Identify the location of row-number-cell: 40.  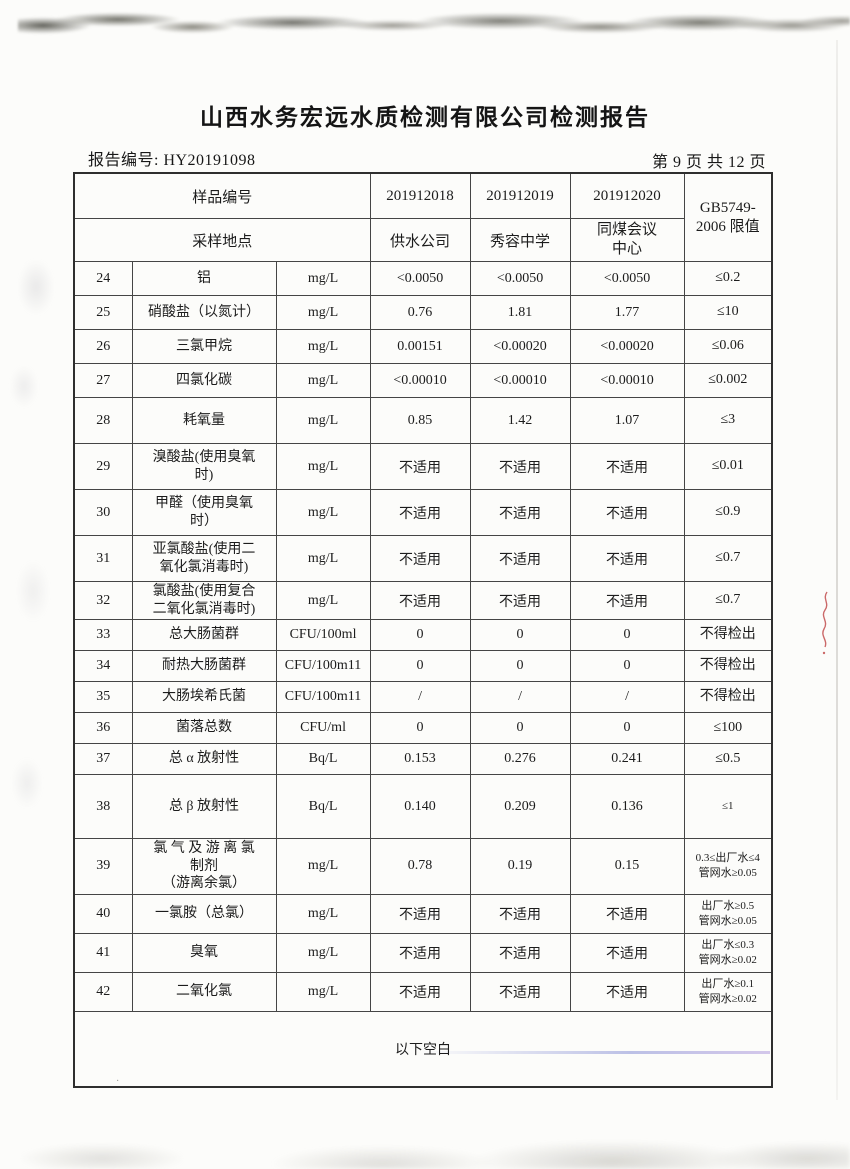
(103, 913).